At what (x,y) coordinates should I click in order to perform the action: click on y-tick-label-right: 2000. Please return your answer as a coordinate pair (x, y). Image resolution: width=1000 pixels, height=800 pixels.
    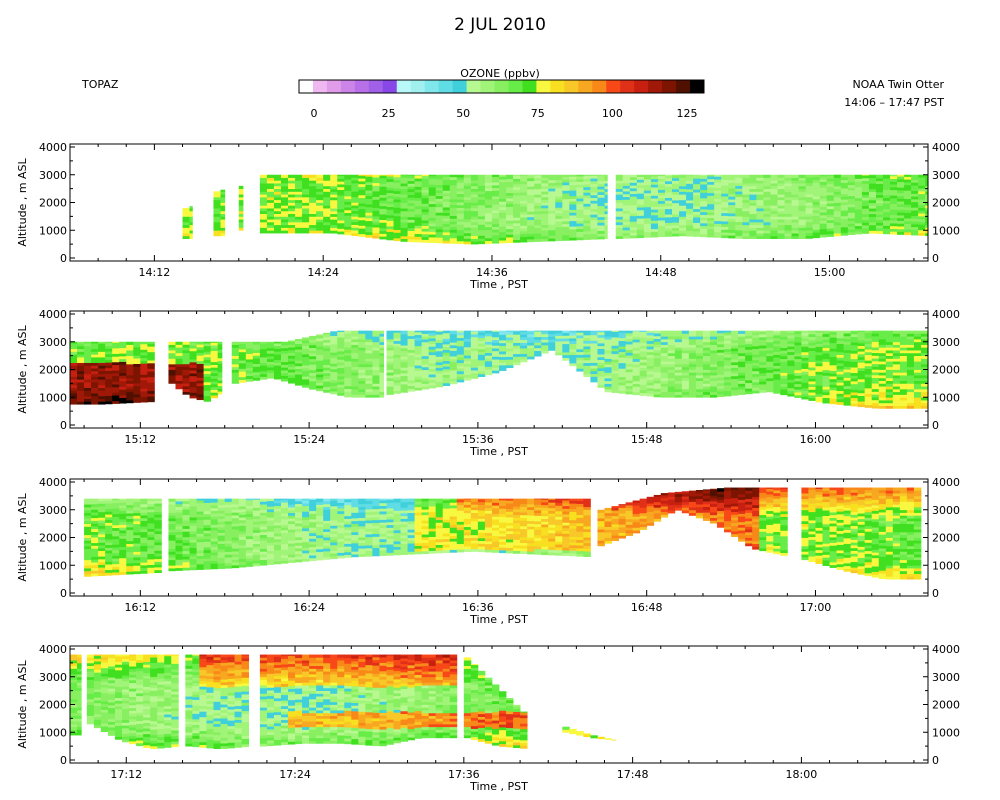
    Looking at the image, I should click on (946, 203).